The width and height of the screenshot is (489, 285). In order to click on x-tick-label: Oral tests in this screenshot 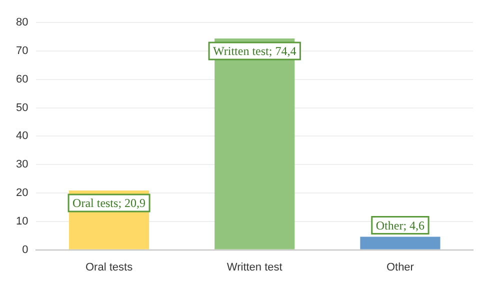, I will do `click(109, 267)`.